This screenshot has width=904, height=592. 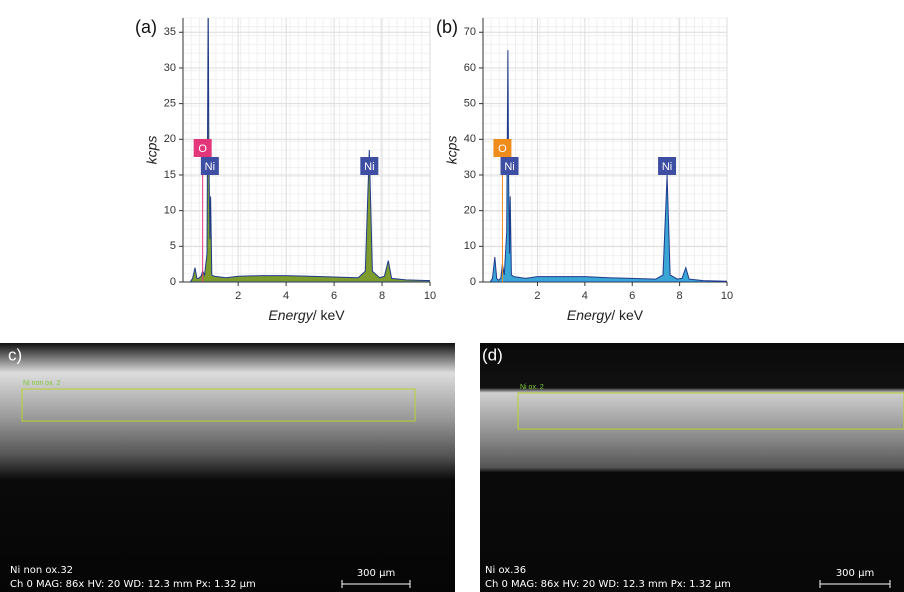 I want to click on y-tick-label: 50, so click(x=470, y=104).